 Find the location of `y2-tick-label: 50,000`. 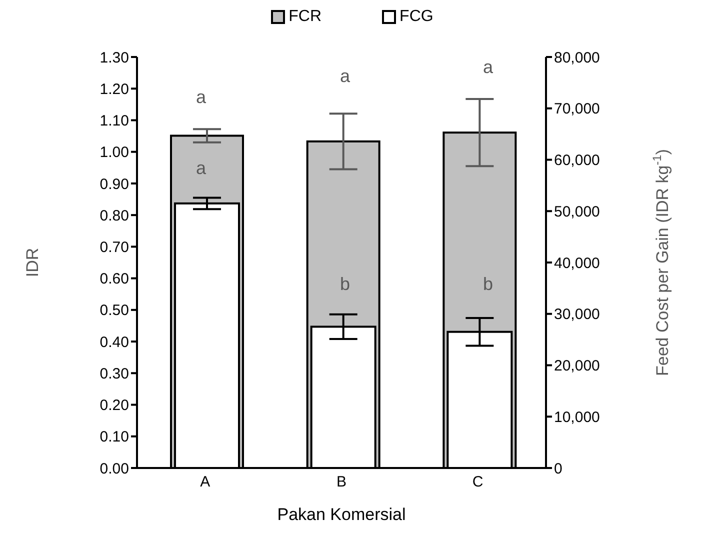

y2-tick-label: 50,000 is located at coordinates (577, 211).